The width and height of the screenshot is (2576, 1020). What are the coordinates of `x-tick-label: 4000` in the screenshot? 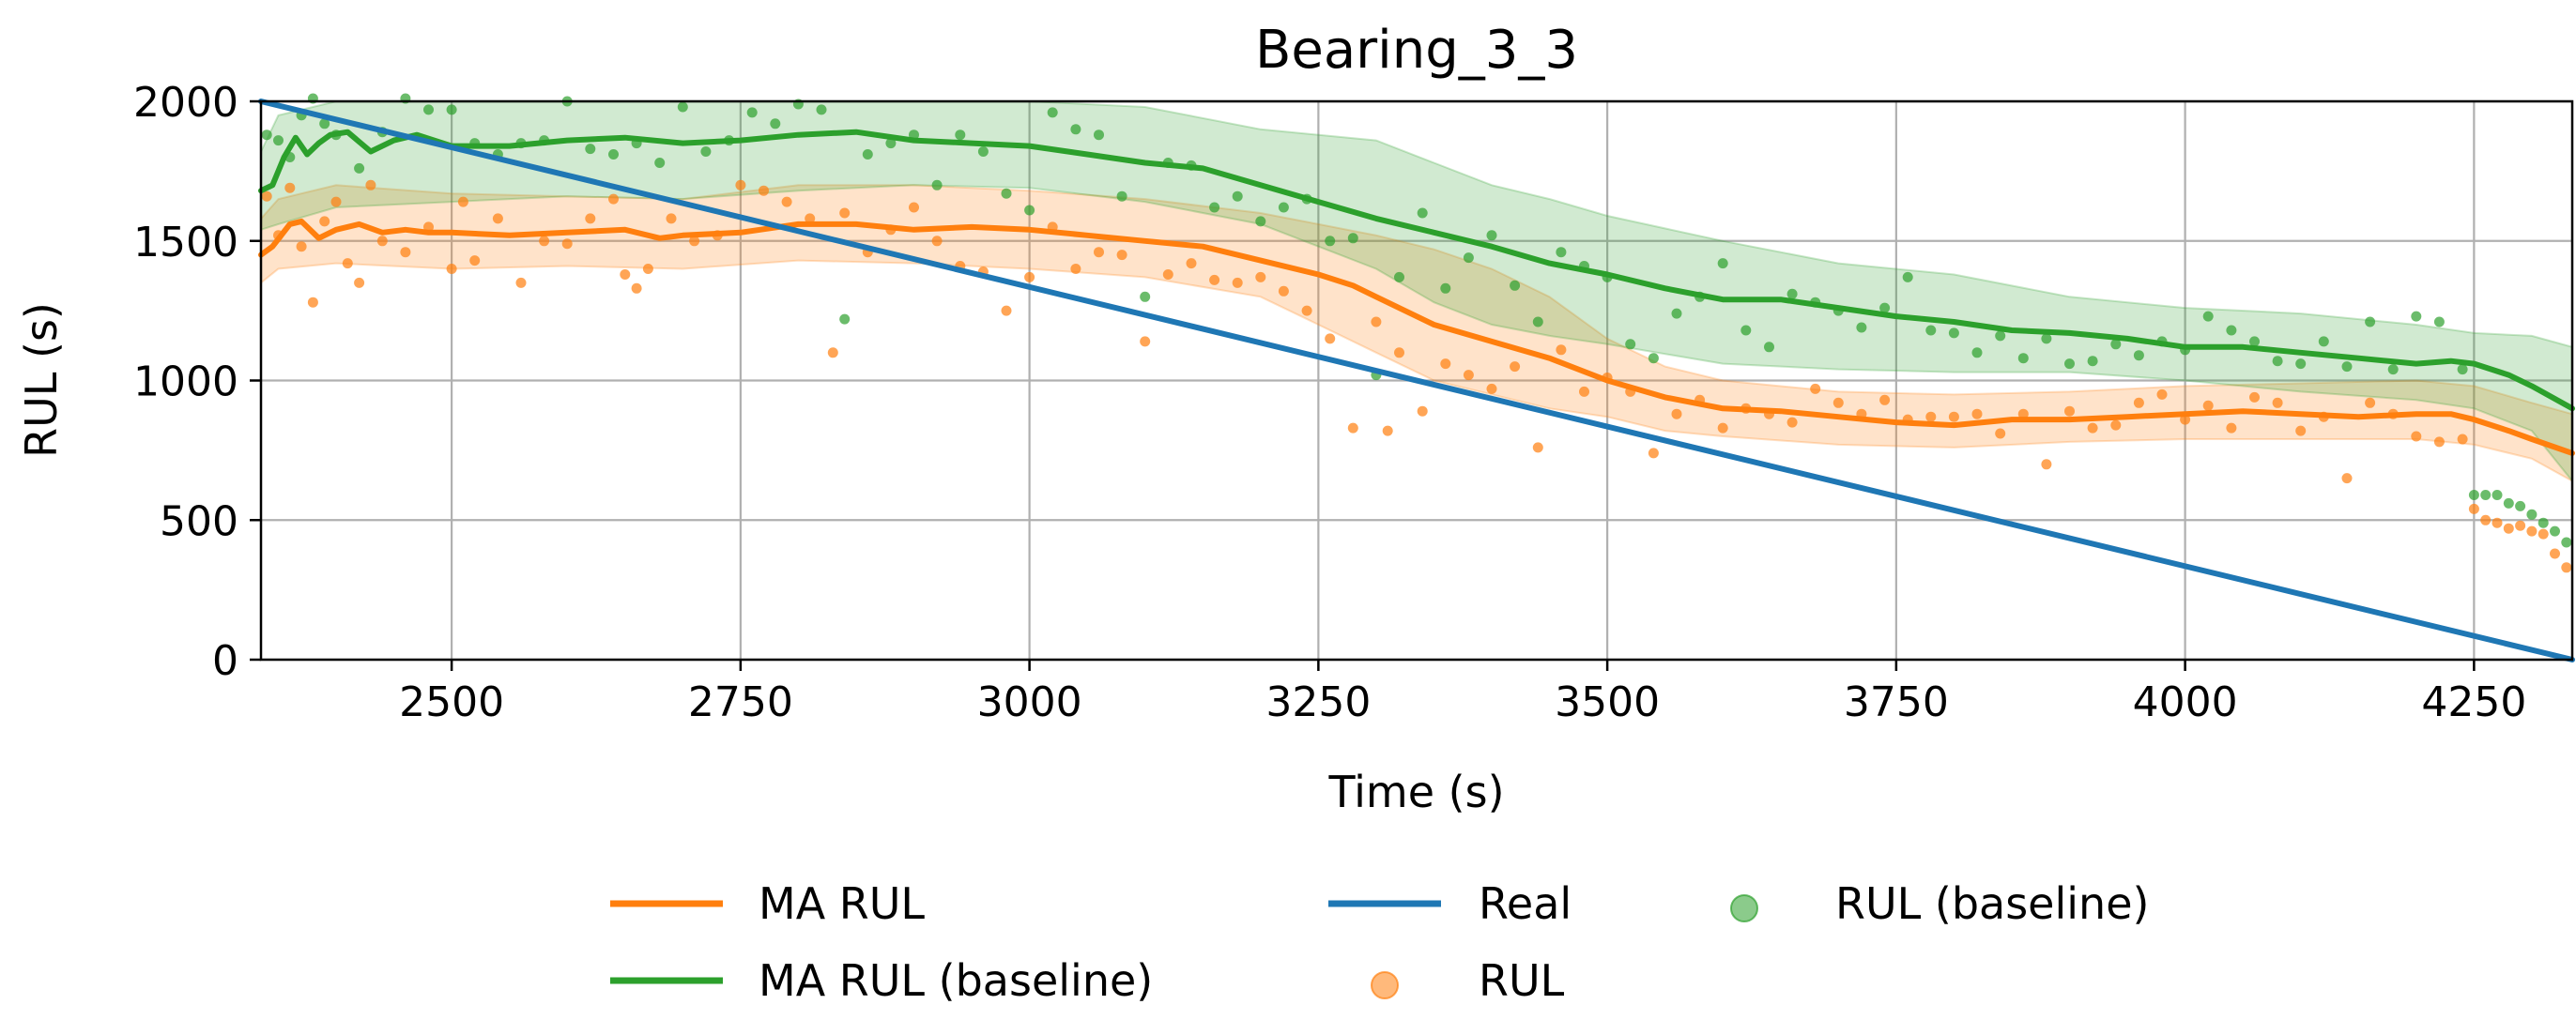 It's located at (2186, 702).